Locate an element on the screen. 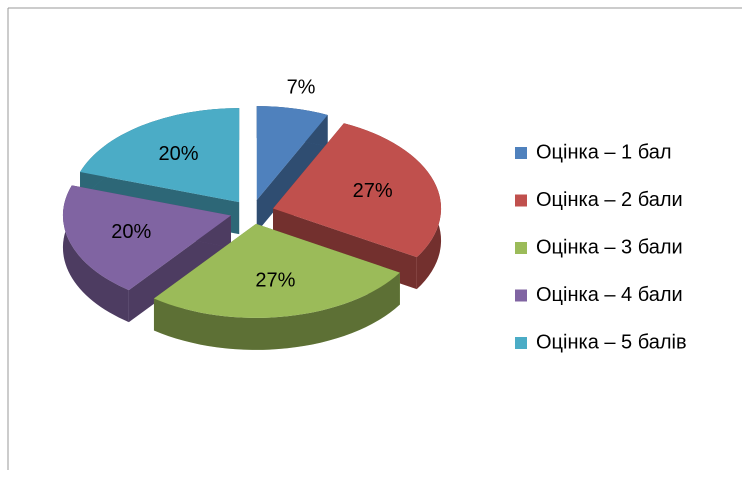  data-label: 7% is located at coordinates (301, 87).